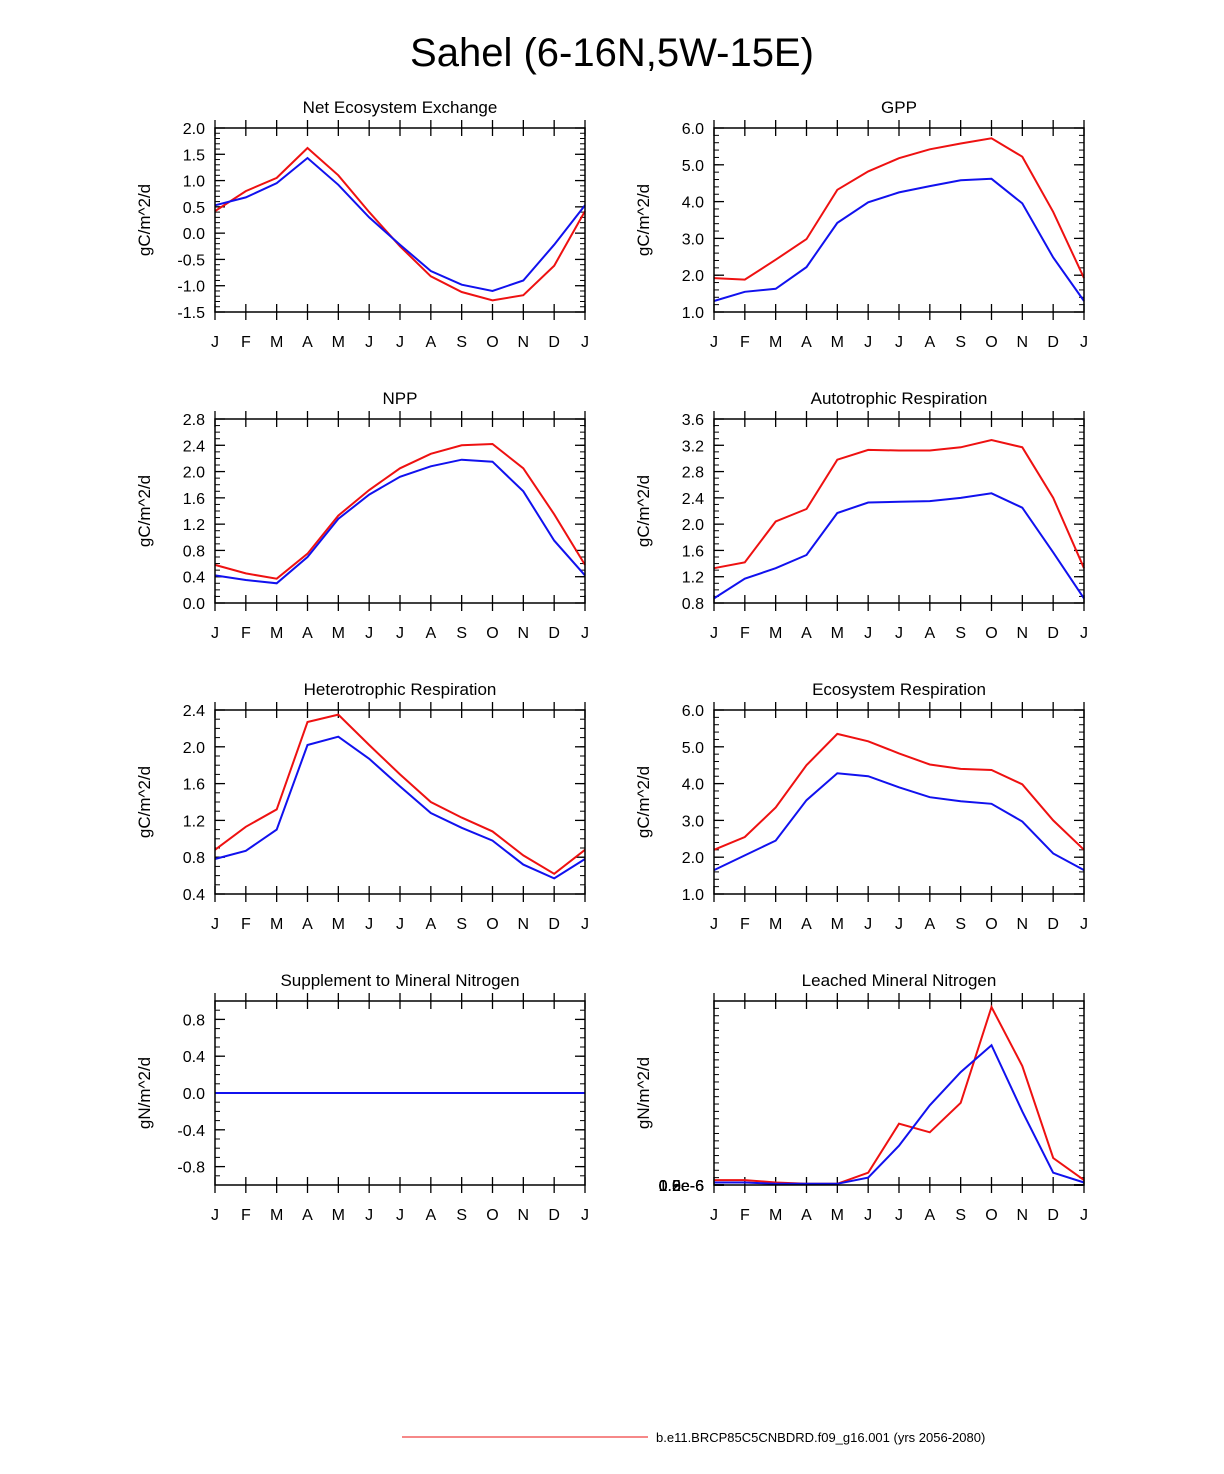 Image resolution: width=1224 pixels, height=1474 pixels. Describe the element at coordinates (400, 398) in the screenshot. I see `chart-title: NPP` at that location.